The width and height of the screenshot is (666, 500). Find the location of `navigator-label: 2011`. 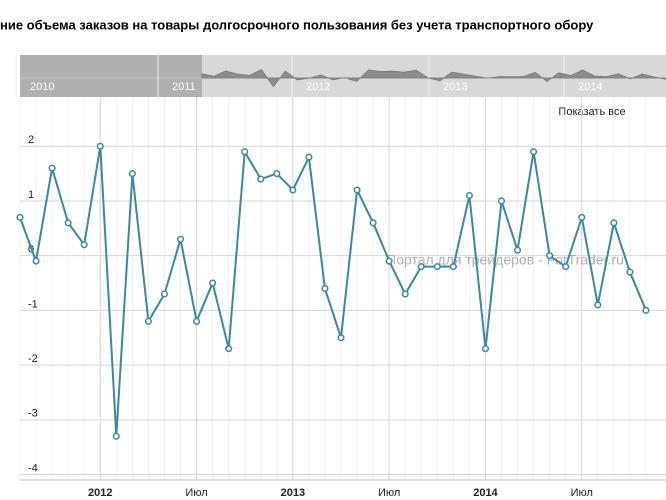

navigator-label: 2011 is located at coordinates (184, 87).